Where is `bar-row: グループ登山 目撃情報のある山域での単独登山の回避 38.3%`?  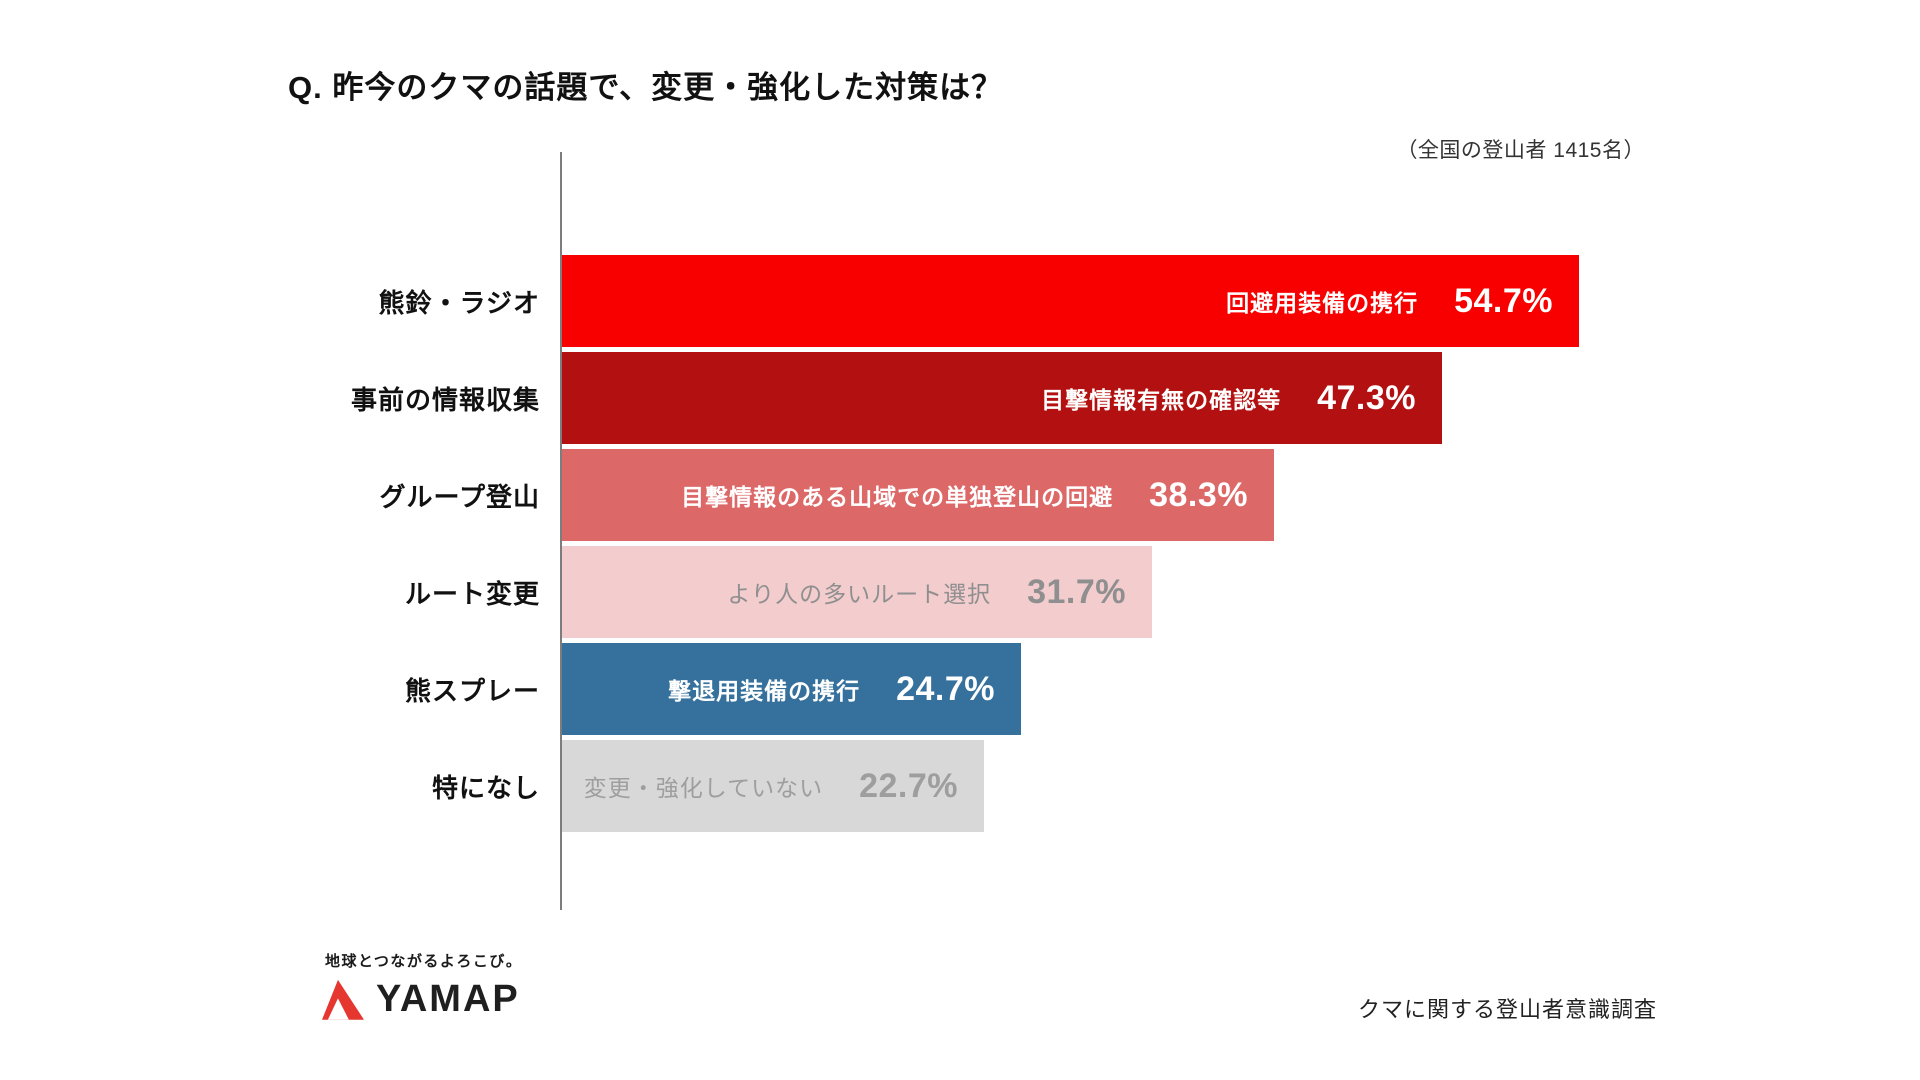
bar-row: グループ登山 目撃情報のある山域での単独登山の回避 38.3% is located at coordinates (960, 495).